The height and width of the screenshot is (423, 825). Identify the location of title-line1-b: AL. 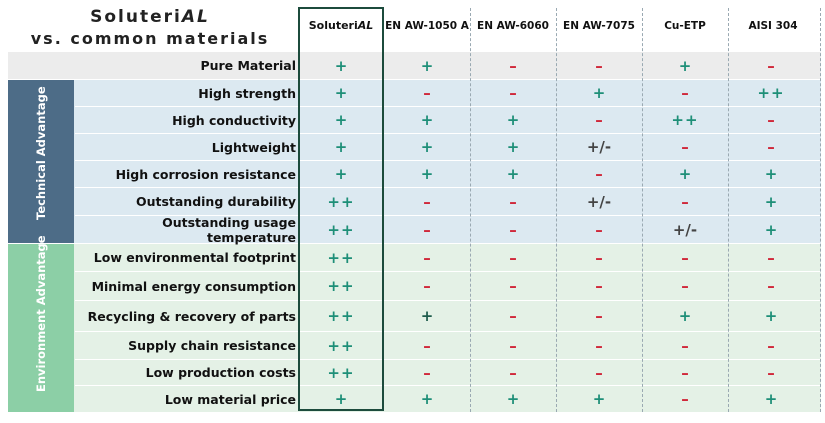
(195, 17).